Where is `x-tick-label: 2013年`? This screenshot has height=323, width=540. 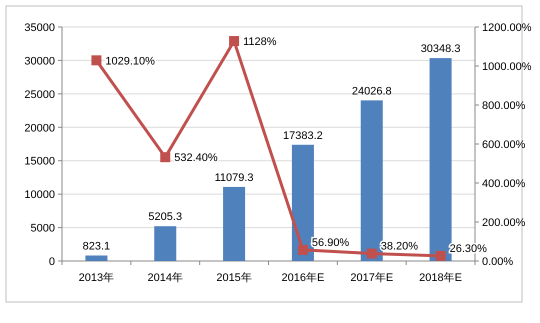
x-tick-label: 2013年 is located at coordinates (96, 278).